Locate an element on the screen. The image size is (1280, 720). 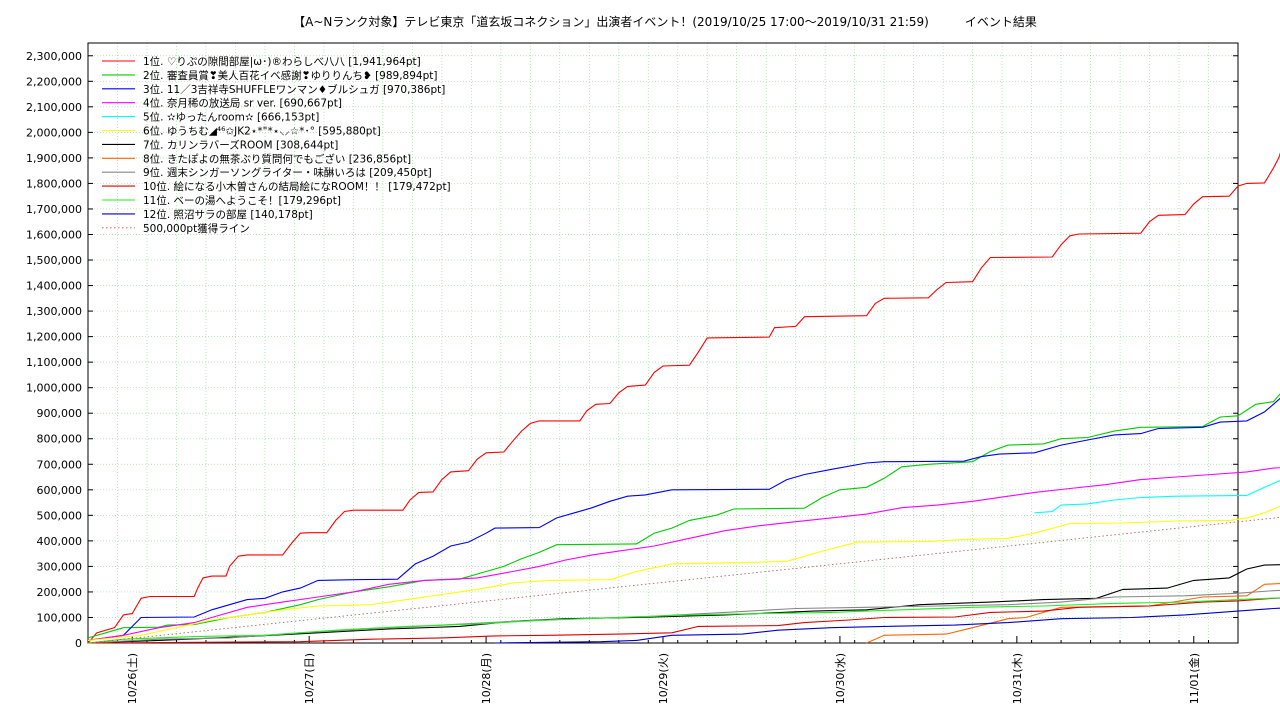
y-tick-label: 1,800,000 is located at coordinates (54, 183).